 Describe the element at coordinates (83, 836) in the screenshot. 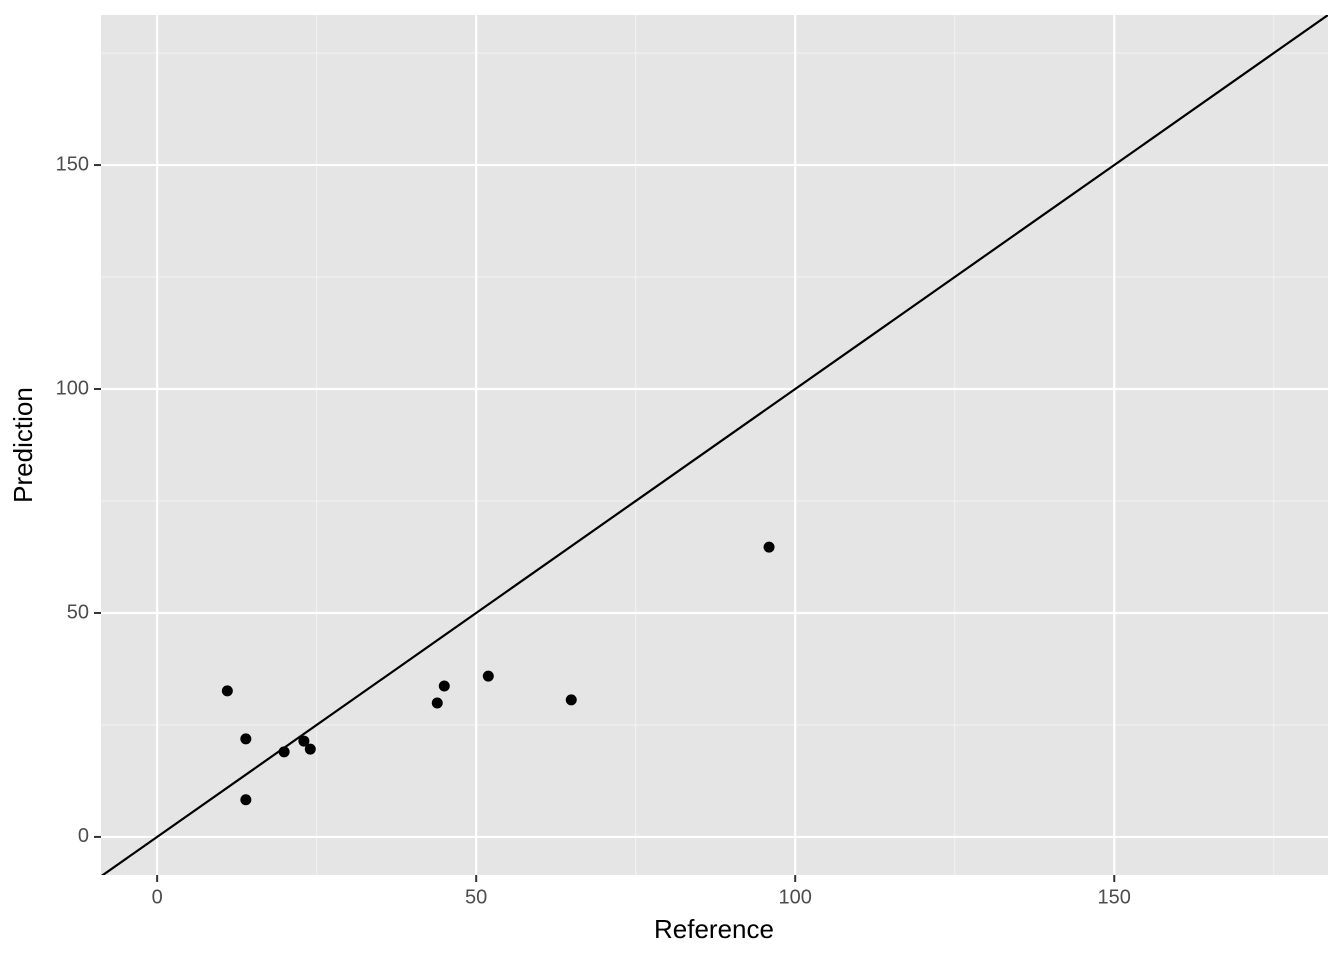

I see `y-tick-label: 0` at that location.